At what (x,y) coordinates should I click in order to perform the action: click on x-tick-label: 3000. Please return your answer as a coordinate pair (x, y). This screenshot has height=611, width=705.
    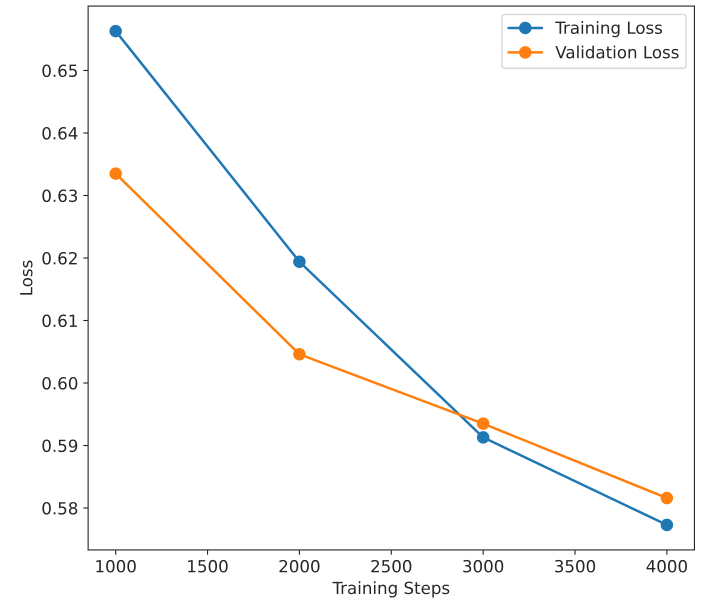
    Looking at the image, I should click on (483, 566).